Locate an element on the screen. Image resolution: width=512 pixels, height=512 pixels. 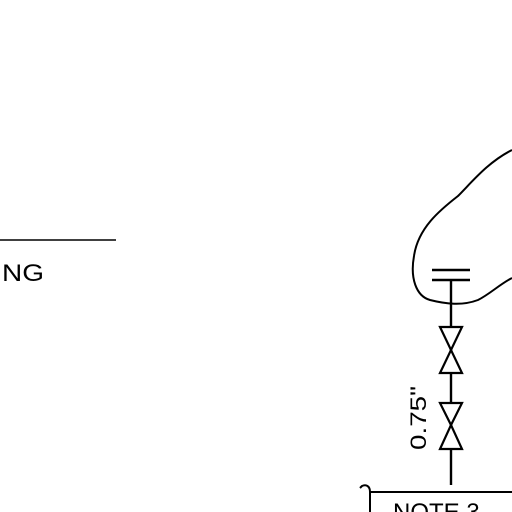
partial-label: NG is located at coordinates (23, 273).